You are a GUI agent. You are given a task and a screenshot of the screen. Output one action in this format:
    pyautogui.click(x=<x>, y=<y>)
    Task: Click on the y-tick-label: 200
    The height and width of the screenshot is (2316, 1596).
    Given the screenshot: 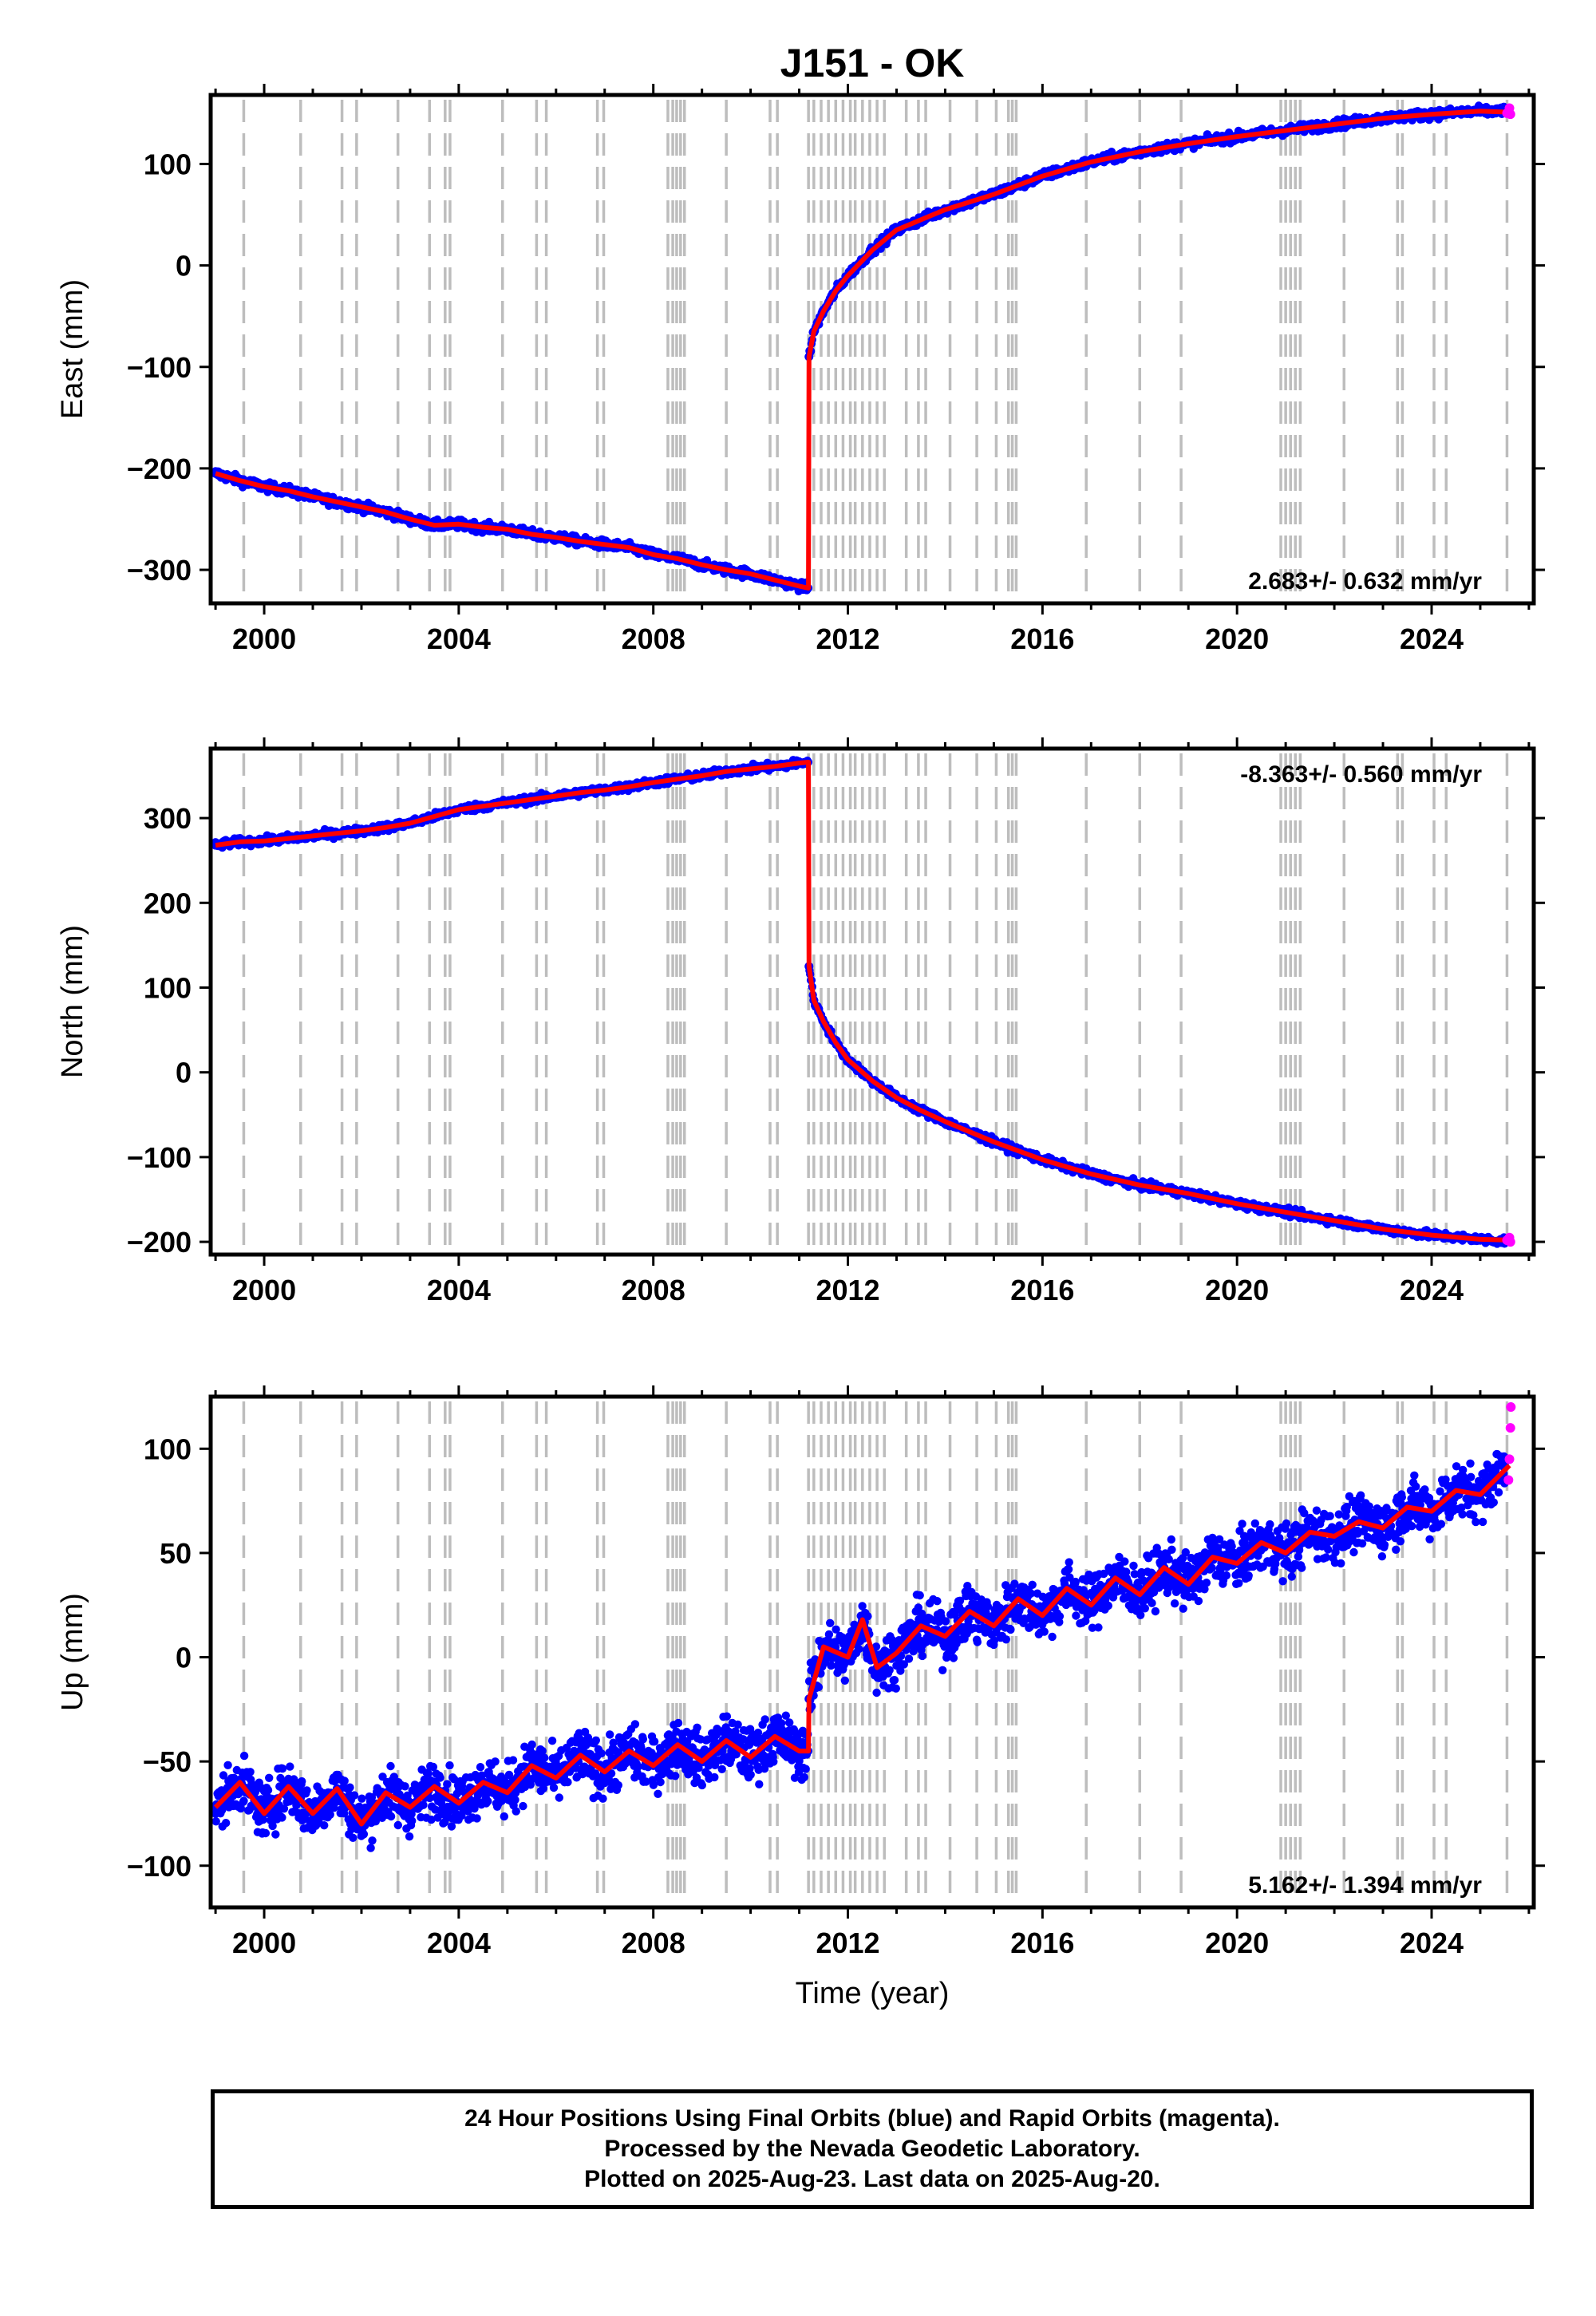 What is the action you would take?
    pyautogui.click(x=168, y=903)
    